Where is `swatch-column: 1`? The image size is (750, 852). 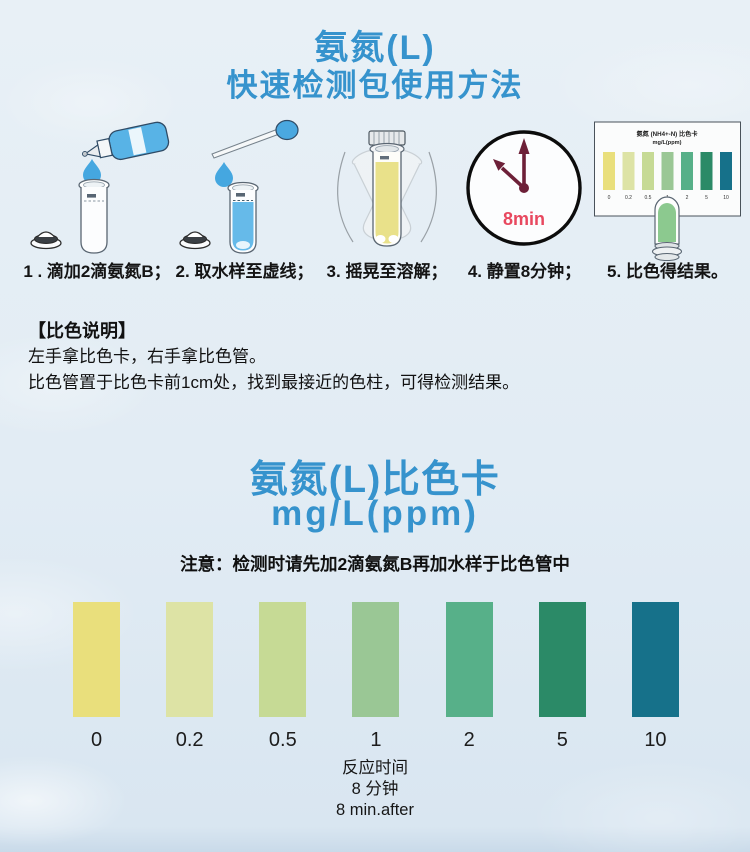 swatch-column: 1 is located at coordinates (376, 677).